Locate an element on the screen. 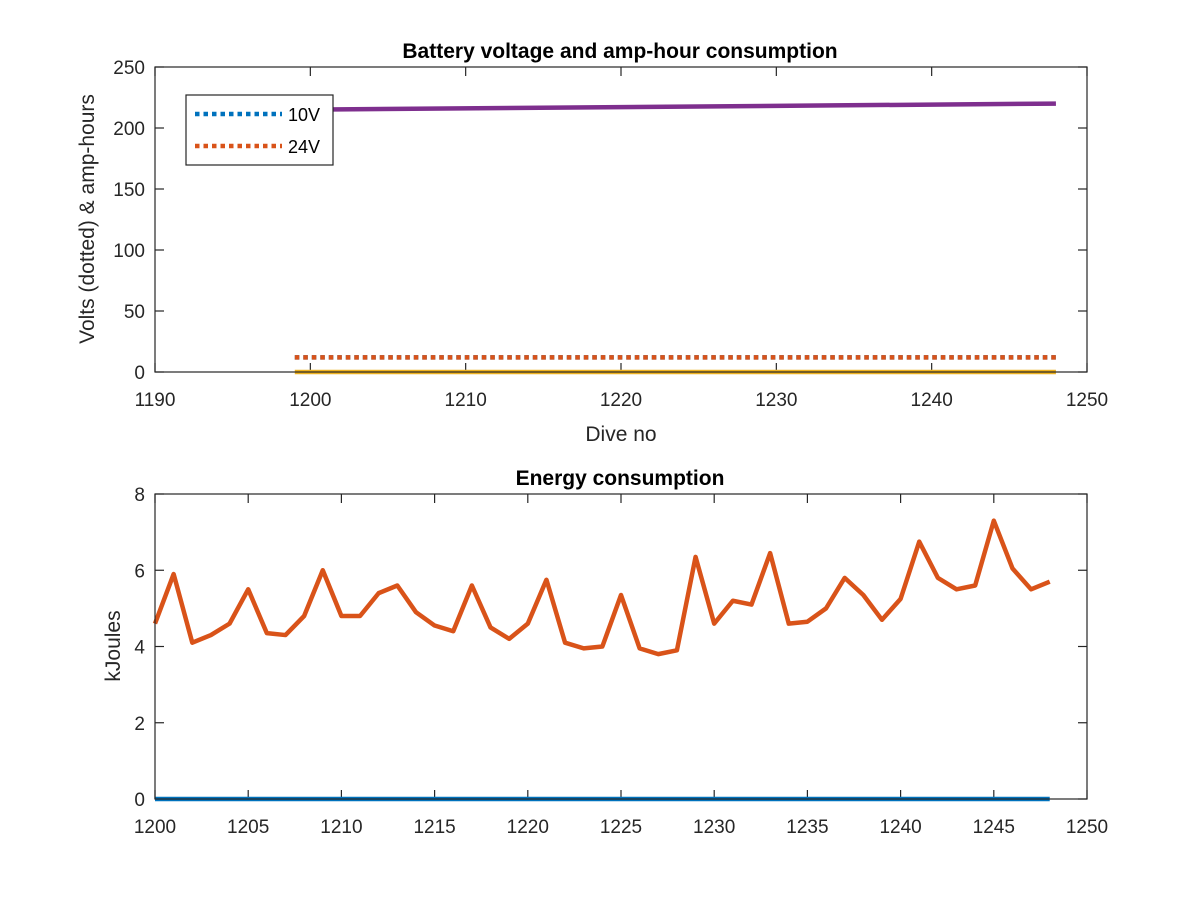  top-chart-legend: 10V 24V is located at coordinates (259, 130).